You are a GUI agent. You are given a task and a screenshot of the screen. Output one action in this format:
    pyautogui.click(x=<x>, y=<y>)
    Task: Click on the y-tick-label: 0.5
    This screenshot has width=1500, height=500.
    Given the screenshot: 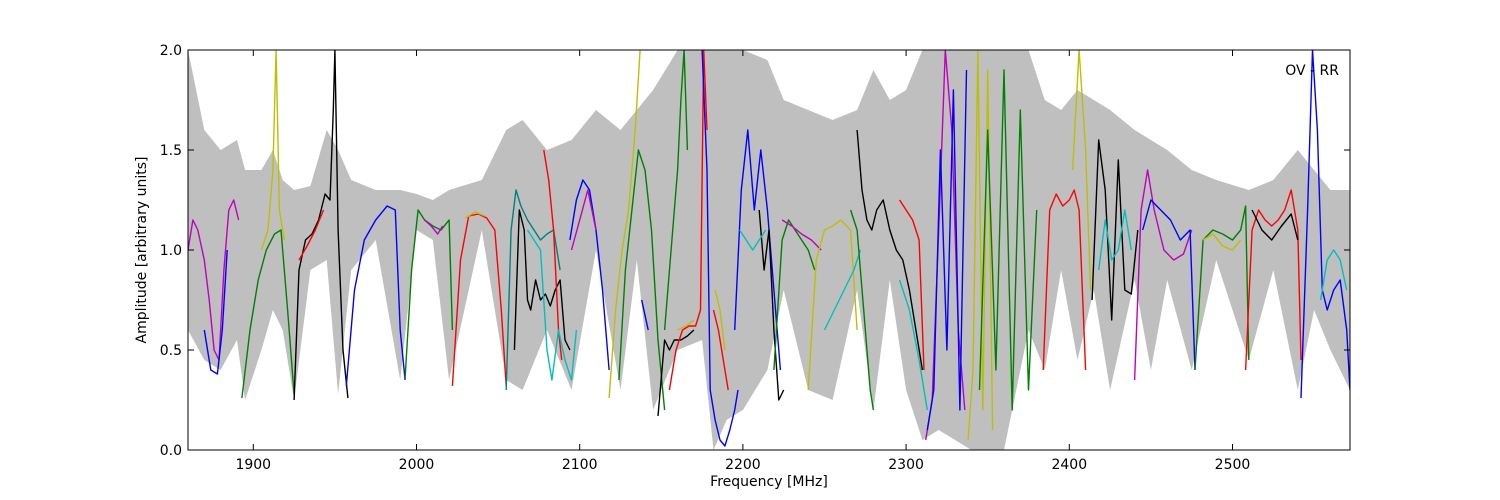 What is the action you would take?
    pyautogui.click(x=171, y=351)
    